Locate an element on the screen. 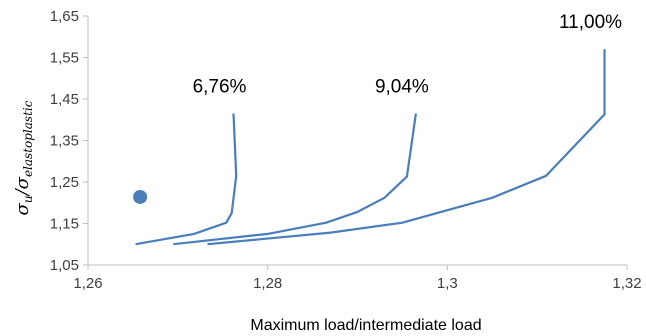 The height and width of the screenshot is (336, 646). y-tick-label: 1,55 is located at coordinates (64, 58).